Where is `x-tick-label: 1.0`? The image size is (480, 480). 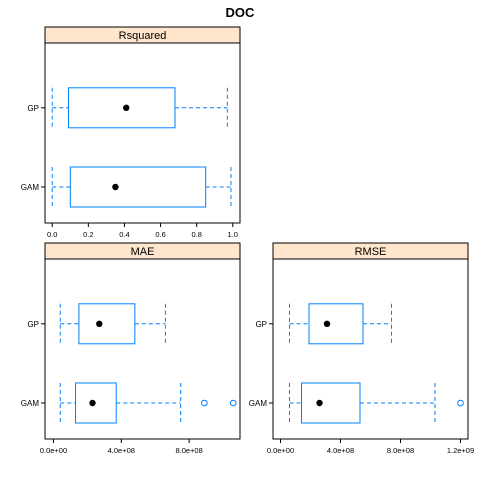 x-tick-label: 1.0 is located at coordinates (233, 234).